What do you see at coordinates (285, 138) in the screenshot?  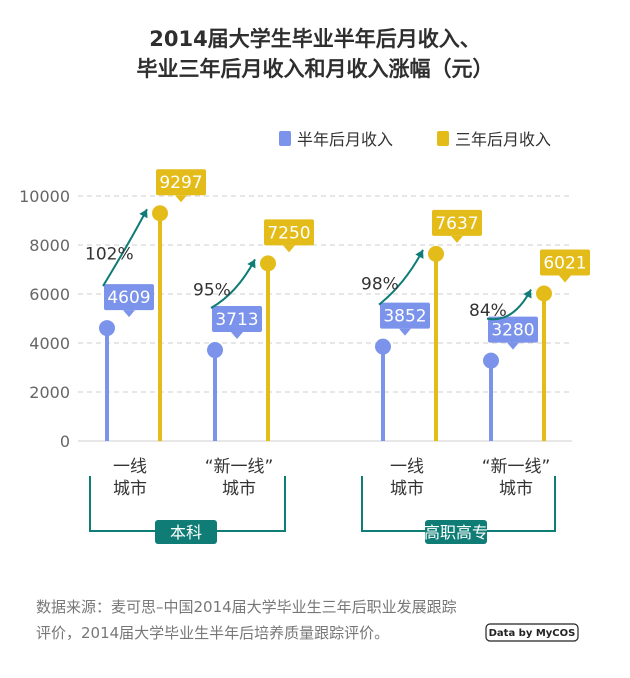 I see `legend-swatch-half-year` at bounding box center [285, 138].